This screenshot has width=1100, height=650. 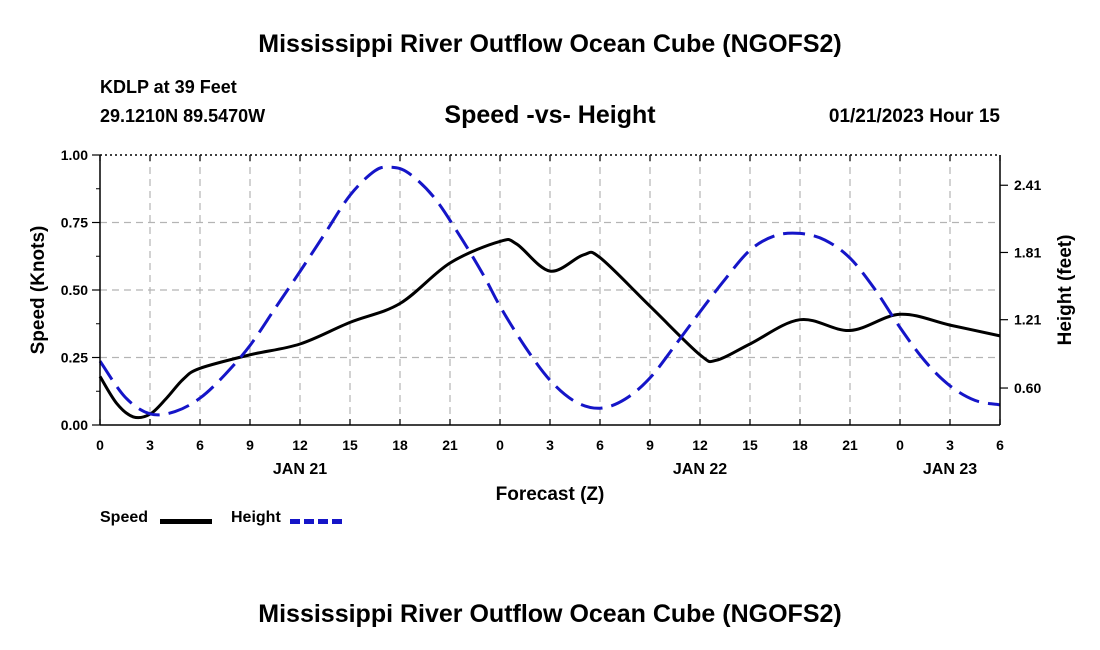 What do you see at coordinates (950, 469) in the screenshot?
I see `x-date-label: JAN 23` at bounding box center [950, 469].